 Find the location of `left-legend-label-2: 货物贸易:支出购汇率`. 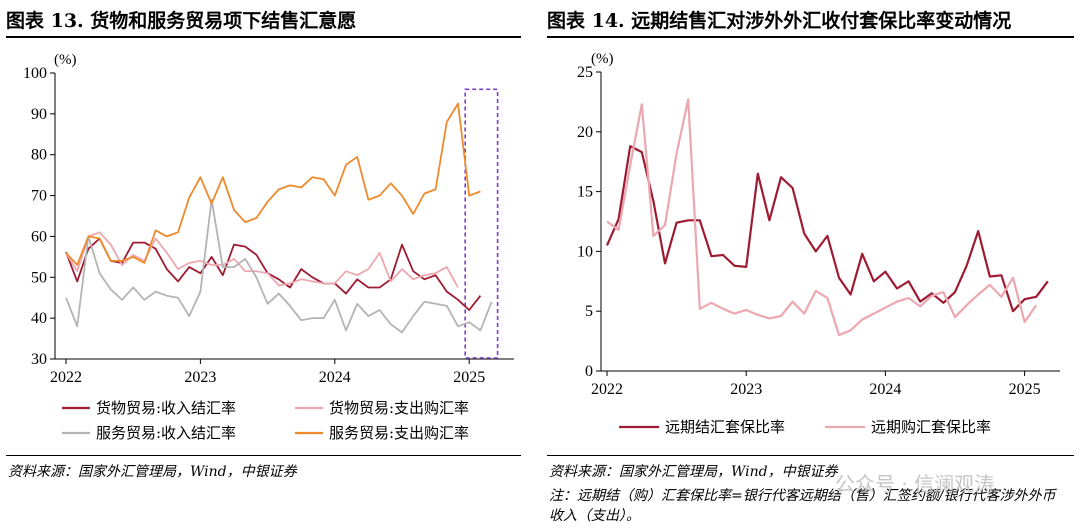

left-legend-label-2: 货物贸易:支出购汇率 is located at coordinates (399, 408).